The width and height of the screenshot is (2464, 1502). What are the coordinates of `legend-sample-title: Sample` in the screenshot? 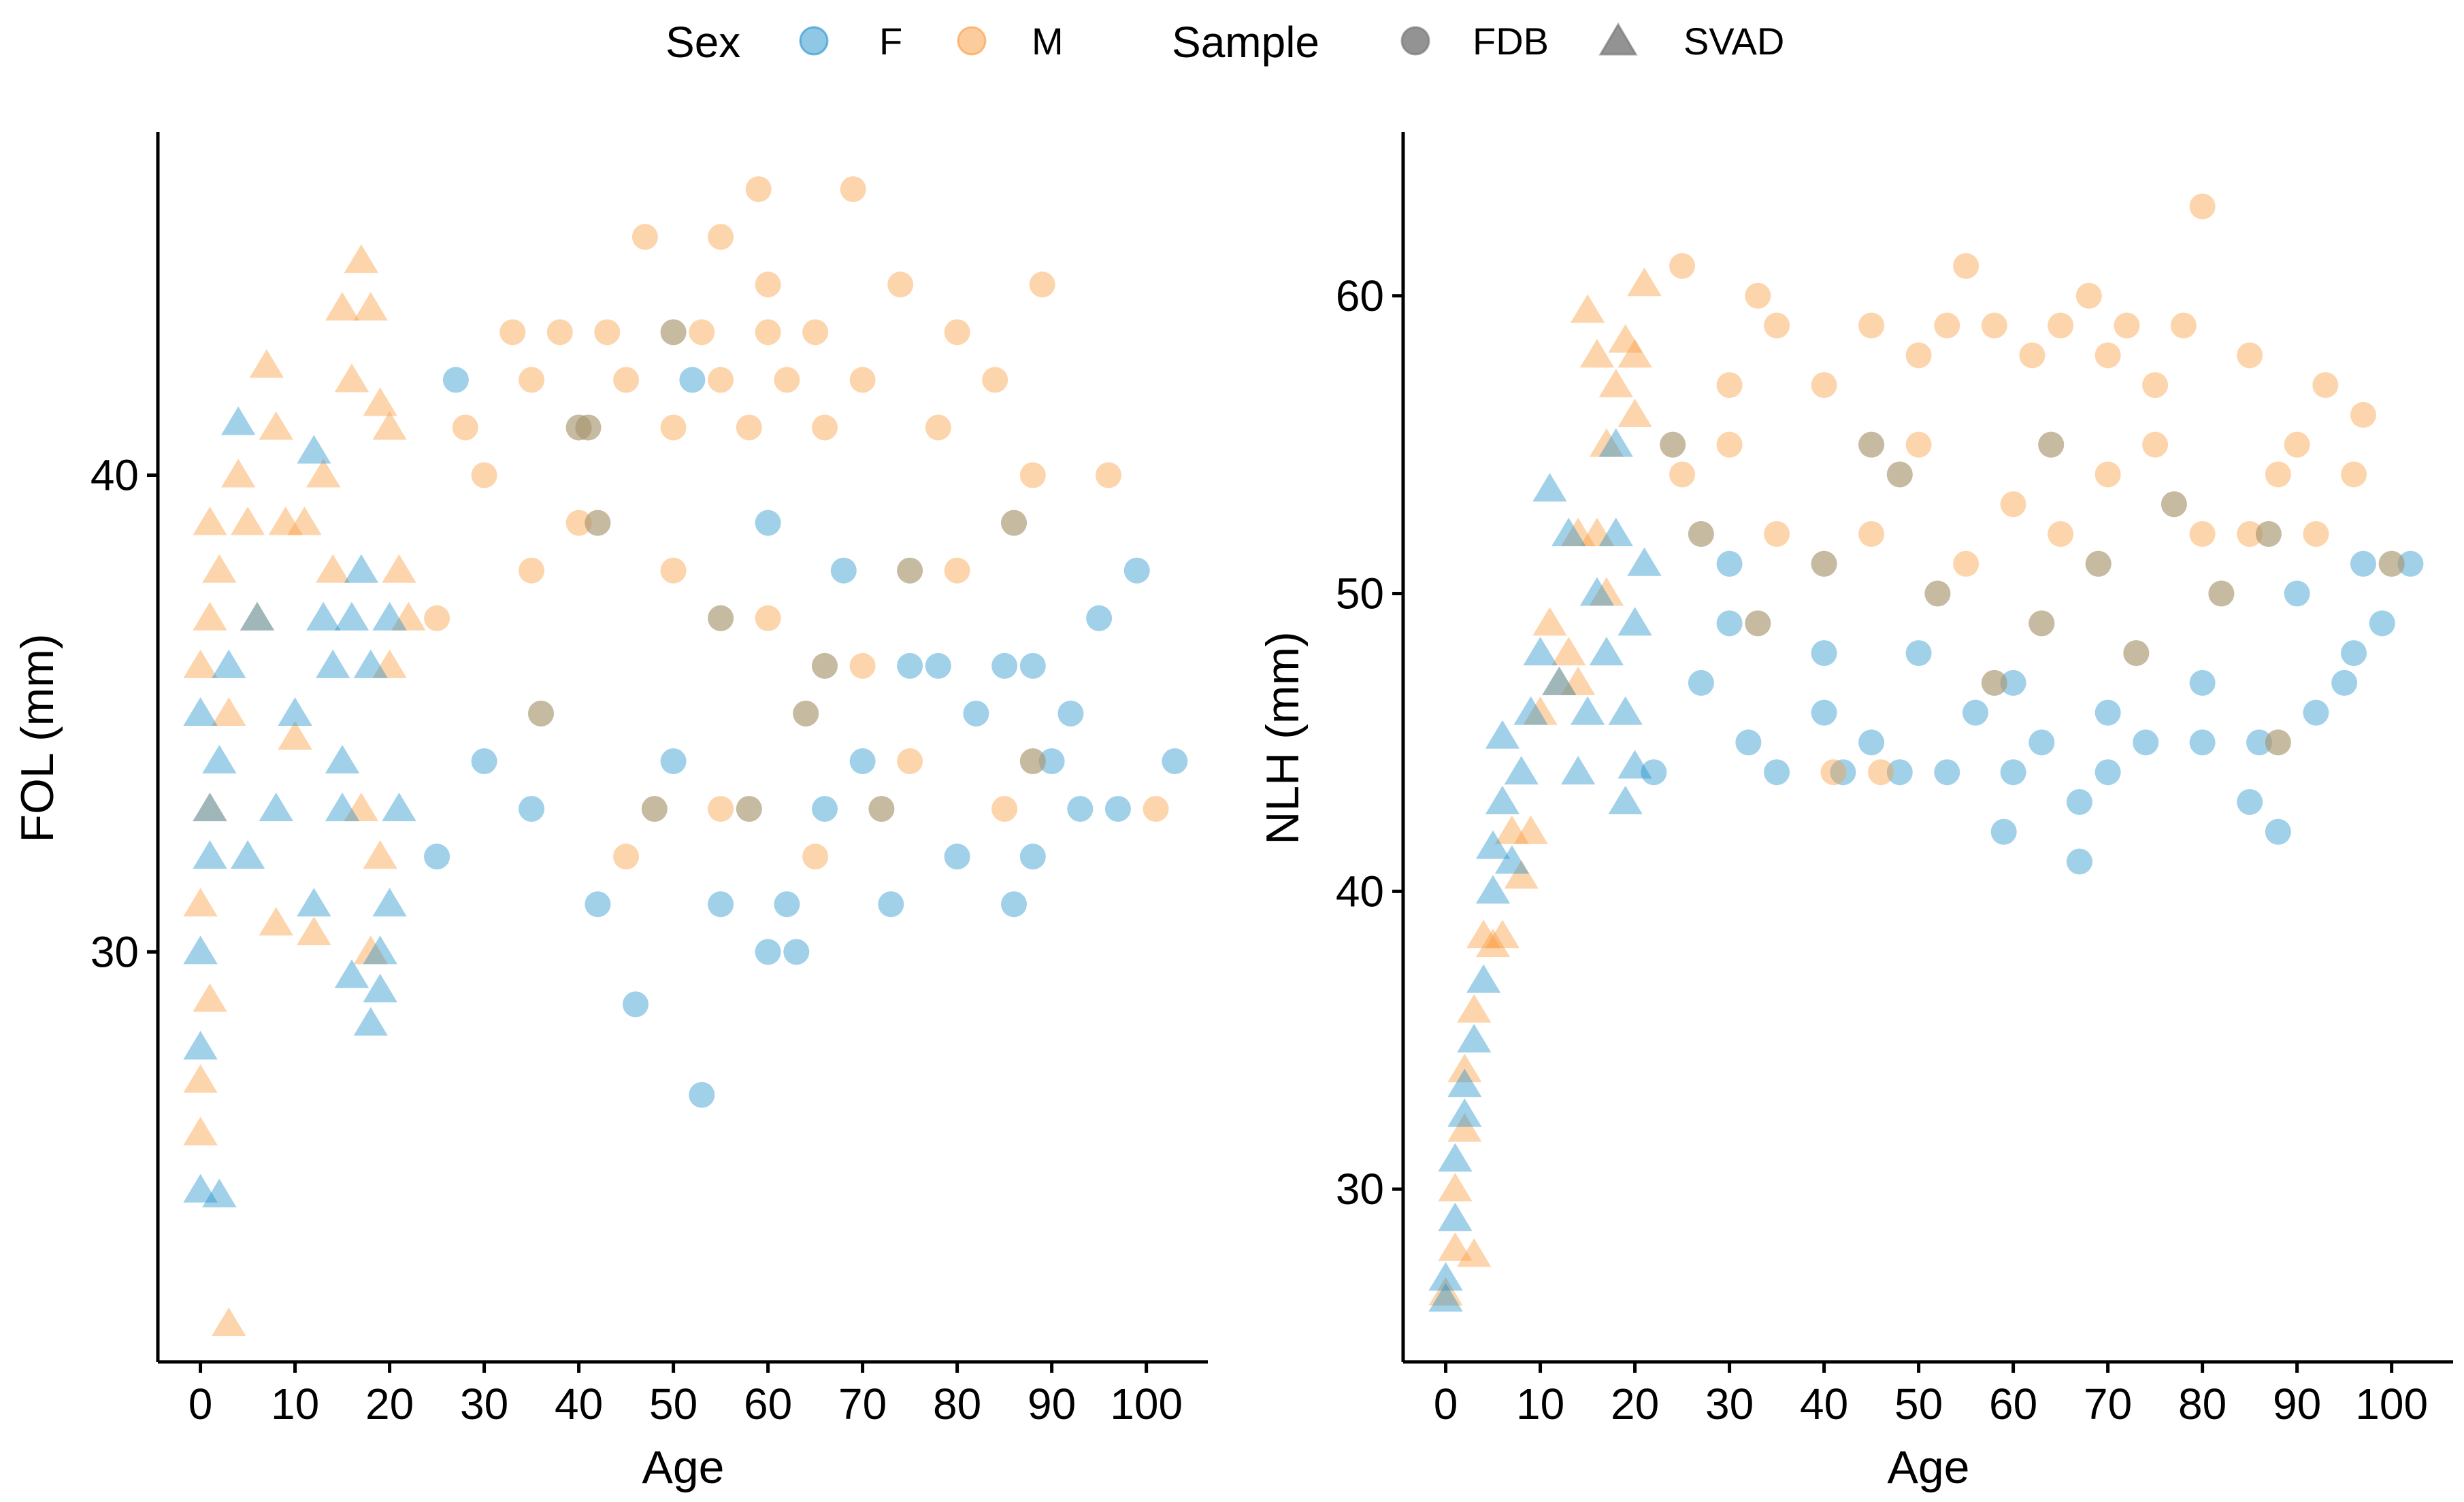 It's located at (1245, 42).